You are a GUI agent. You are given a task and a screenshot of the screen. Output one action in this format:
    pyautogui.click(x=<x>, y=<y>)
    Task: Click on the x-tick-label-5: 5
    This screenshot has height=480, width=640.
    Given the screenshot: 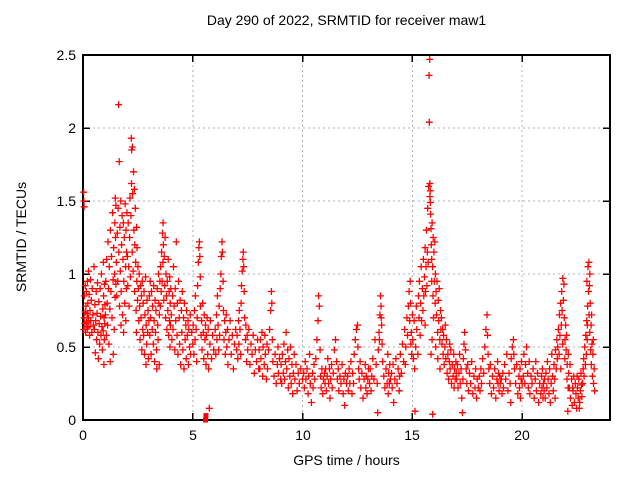 What is the action you would take?
    pyautogui.click(x=193, y=435)
    